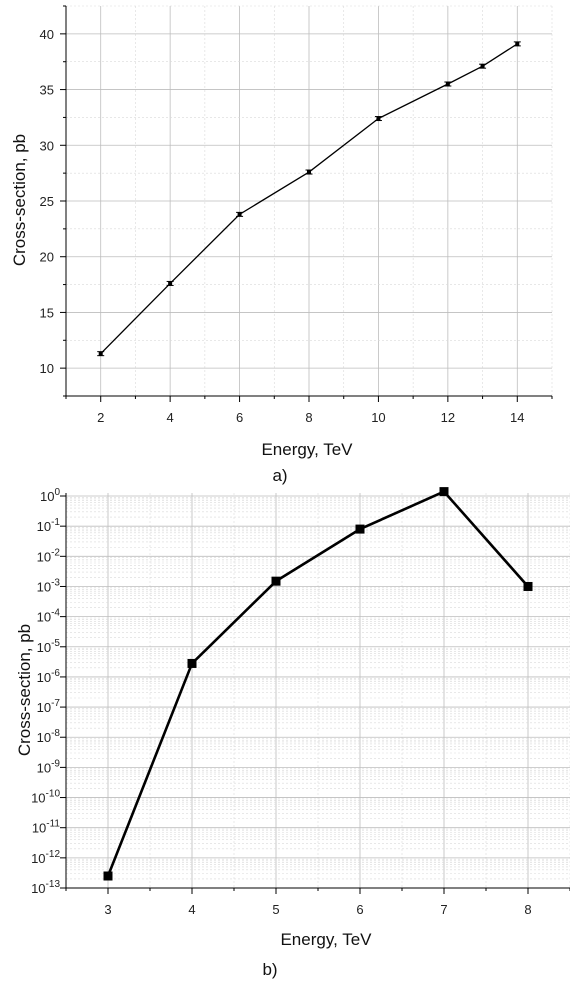 This screenshot has width=570, height=987. Describe the element at coordinates (47, 34) in the screenshot. I see `y-tick-label: 40` at that location.